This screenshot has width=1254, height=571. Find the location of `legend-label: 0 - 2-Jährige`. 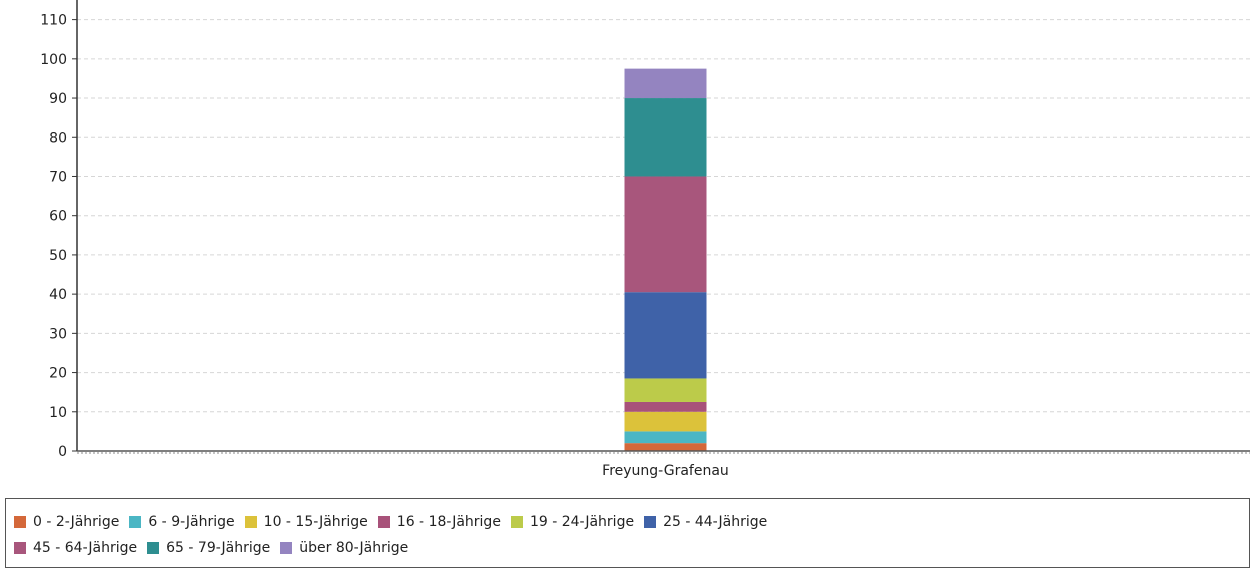

legend-label: 0 - 2-Jährige is located at coordinates (76, 522).